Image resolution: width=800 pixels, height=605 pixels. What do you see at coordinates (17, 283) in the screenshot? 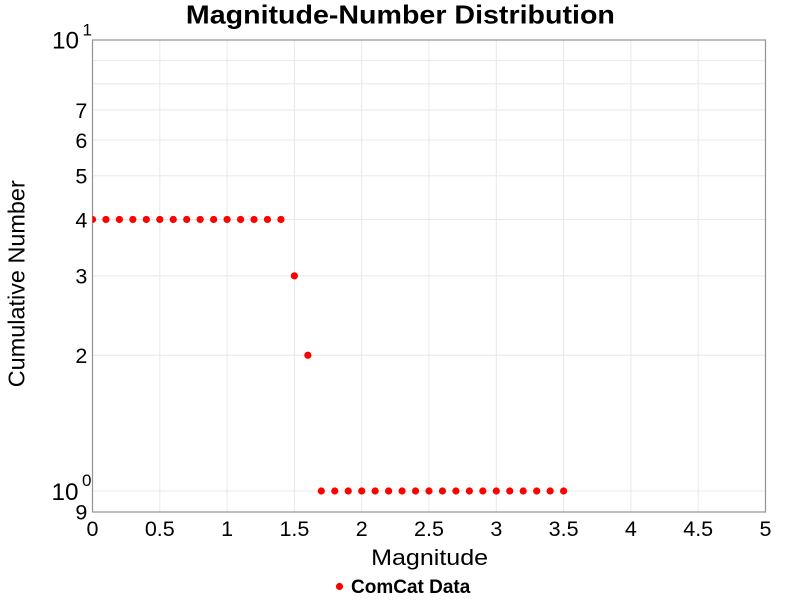
I see `svg-text: Cumulative Number` at bounding box center [17, 283].